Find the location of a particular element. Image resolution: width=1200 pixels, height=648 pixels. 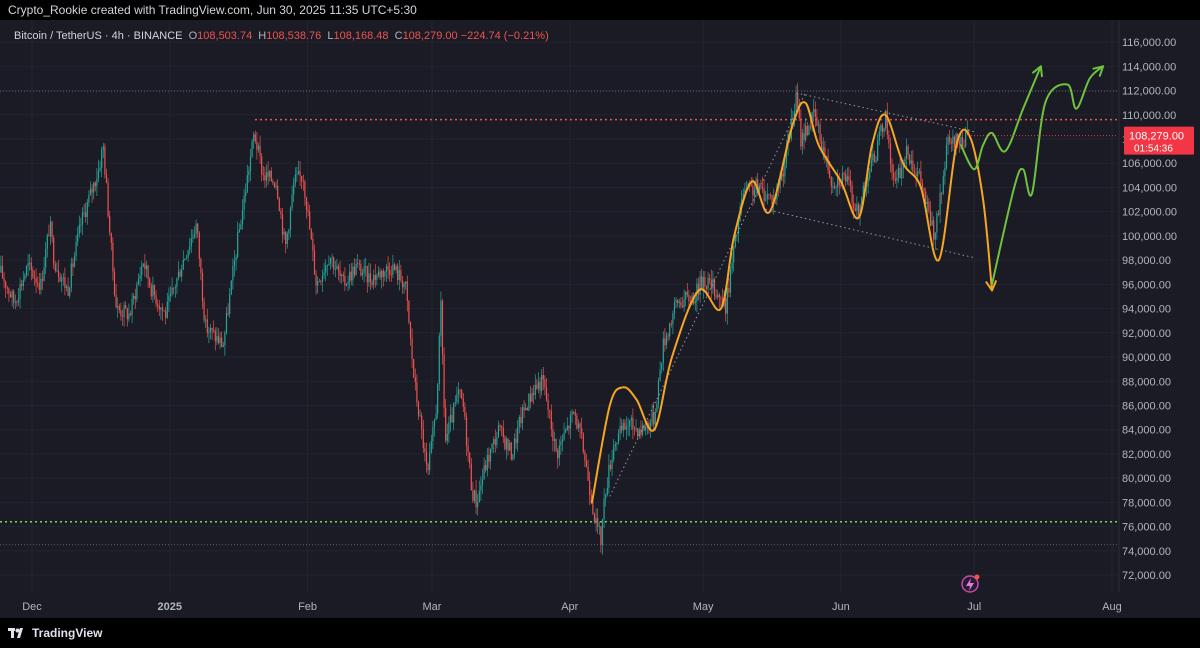

price-tick-label-5: 82,000.00 is located at coordinates (1146, 455).